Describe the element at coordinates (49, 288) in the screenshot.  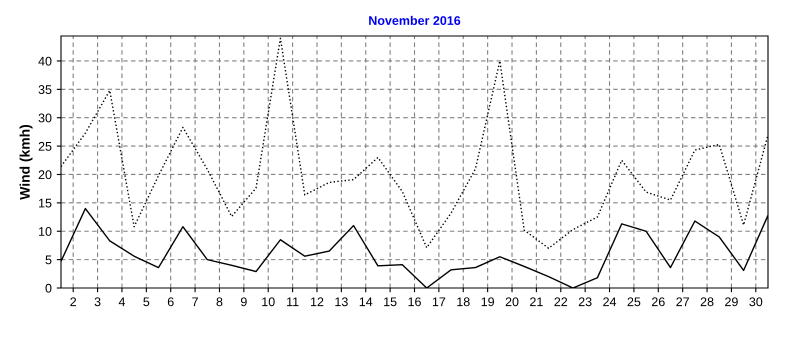
I see `y-tick-label: 0` at that location.